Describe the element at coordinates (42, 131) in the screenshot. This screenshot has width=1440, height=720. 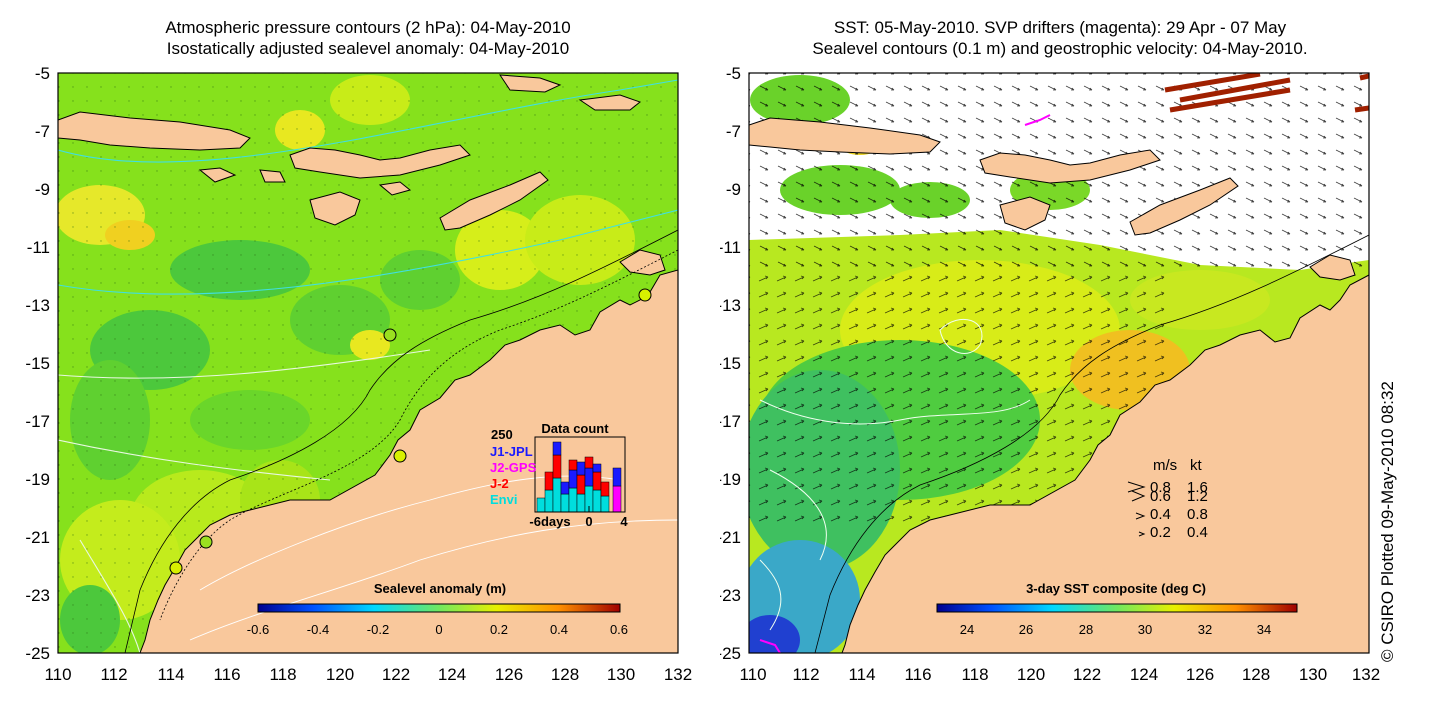
I see `lat-label: -7` at that location.